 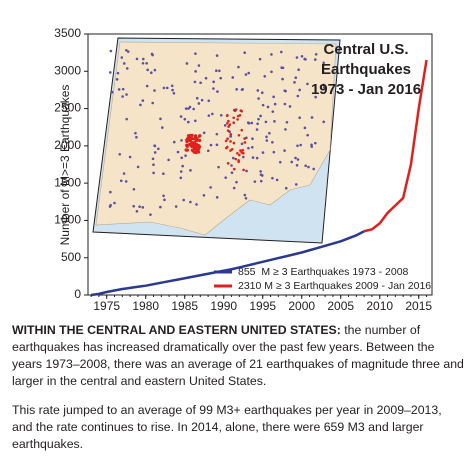 I want to click on x-tick-label: 1975, so click(x=106, y=306).